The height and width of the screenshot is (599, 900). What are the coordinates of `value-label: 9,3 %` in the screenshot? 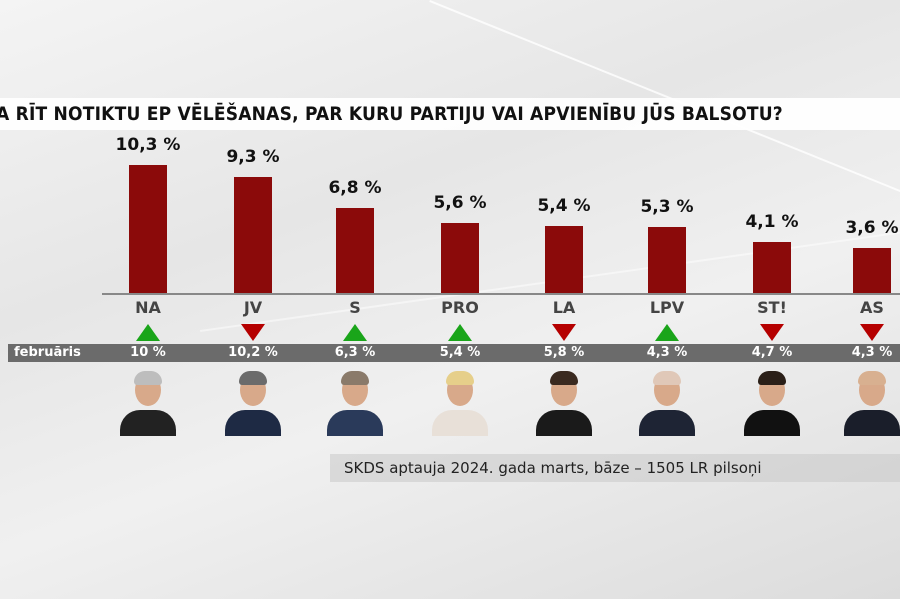 It's located at (253, 157).